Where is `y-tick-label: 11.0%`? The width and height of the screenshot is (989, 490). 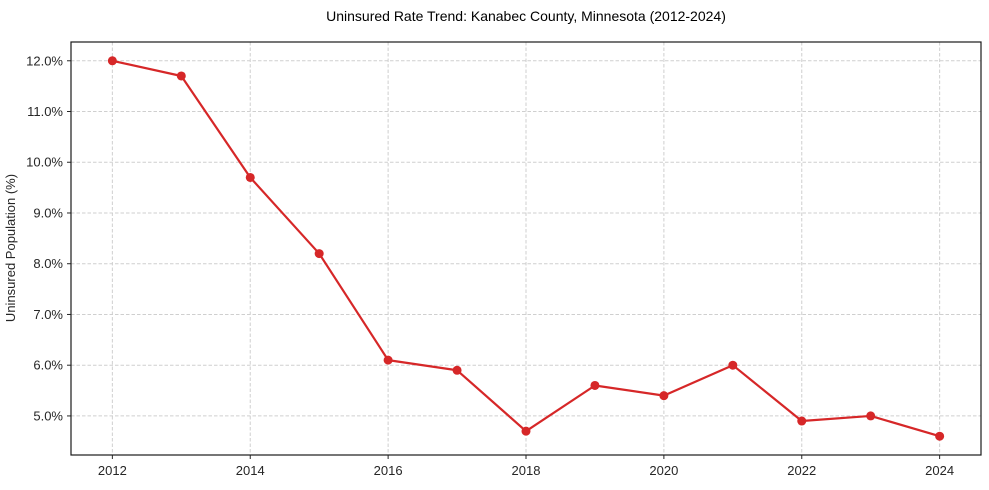 y-tick-label: 11.0% is located at coordinates (45, 111).